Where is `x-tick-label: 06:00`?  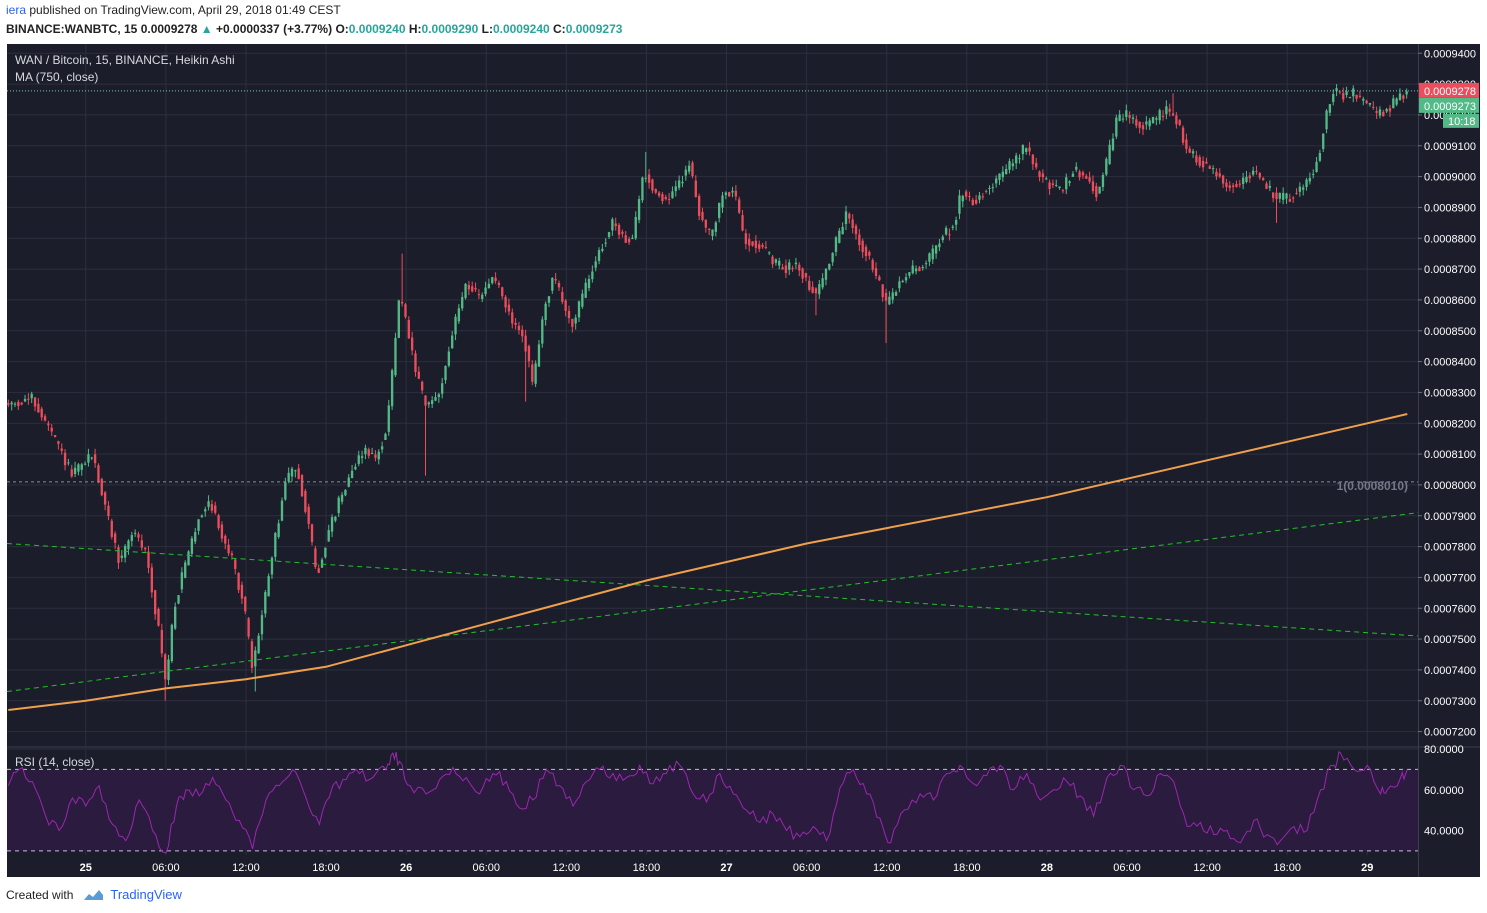
x-tick-label: 06:00 is located at coordinates (1127, 868).